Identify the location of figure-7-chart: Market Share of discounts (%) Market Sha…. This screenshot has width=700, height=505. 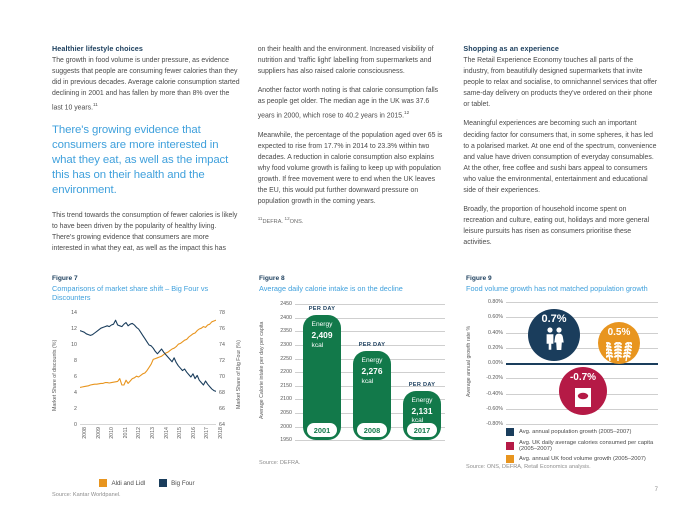
(147, 384).